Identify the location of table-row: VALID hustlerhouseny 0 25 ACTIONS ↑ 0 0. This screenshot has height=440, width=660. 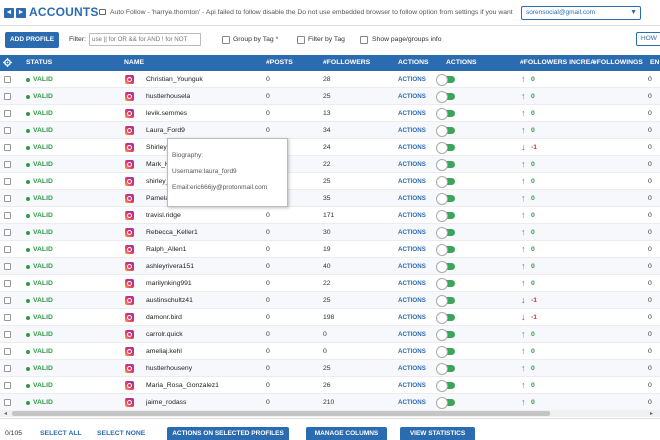
(330, 368).